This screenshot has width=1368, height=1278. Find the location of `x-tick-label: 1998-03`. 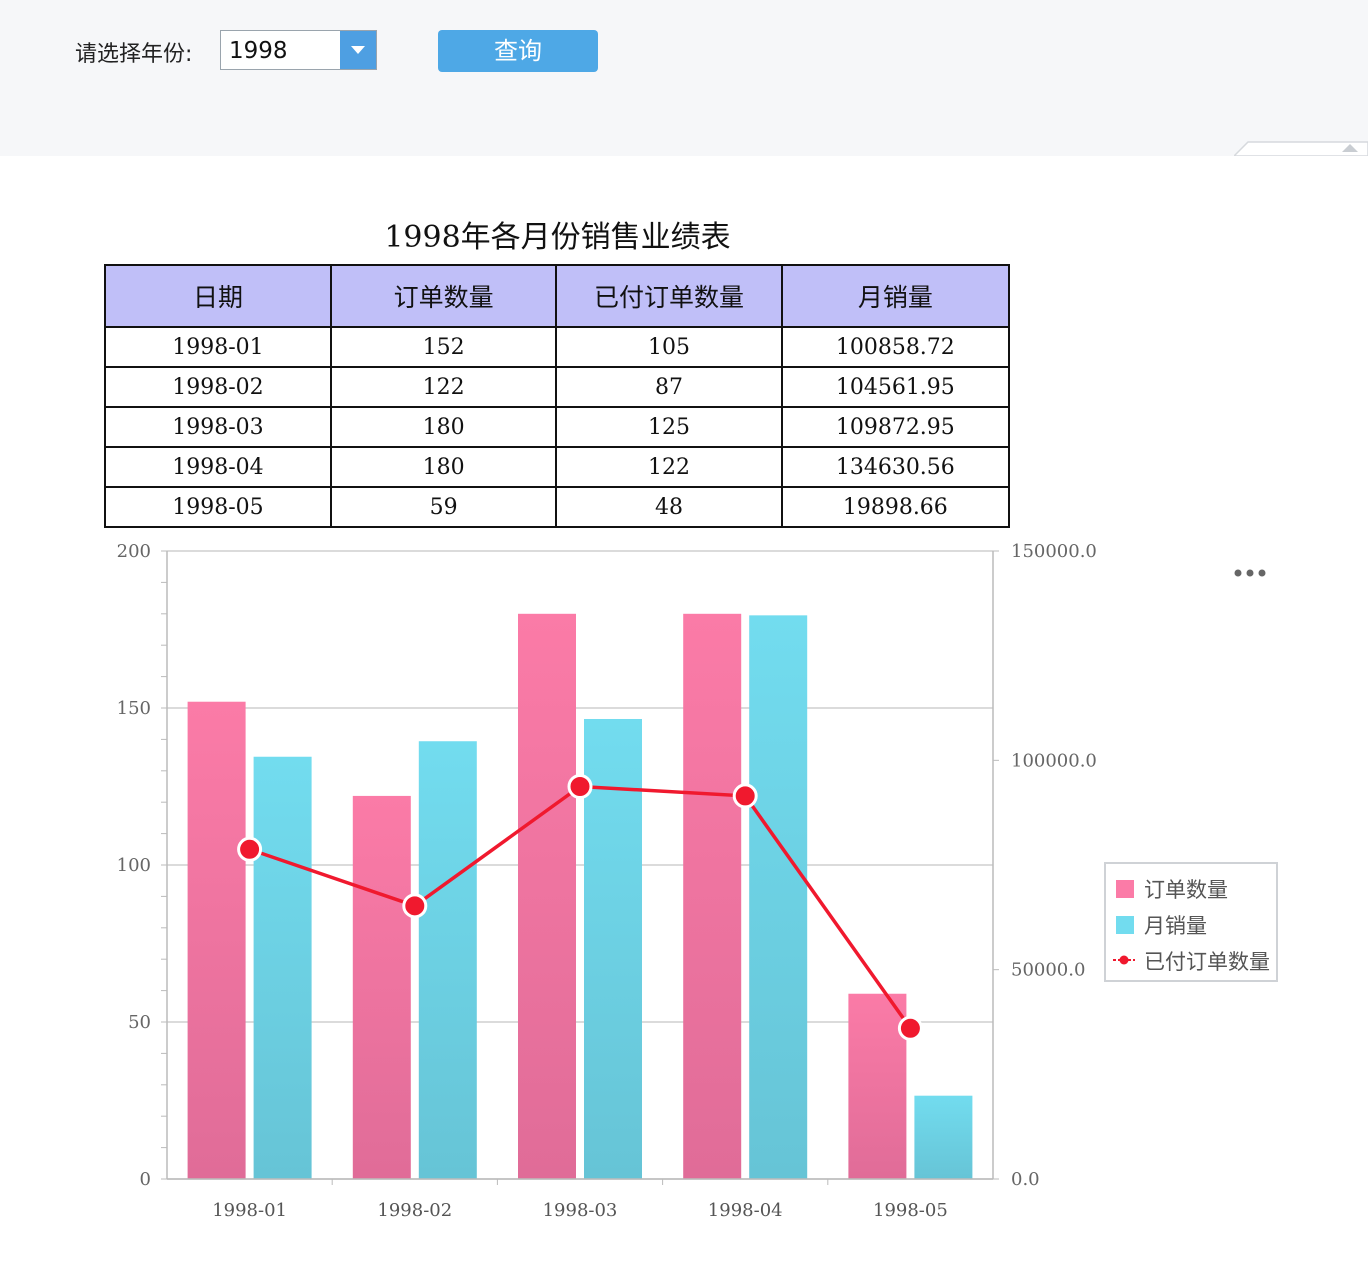

x-tick-label: 1998-03 is located at coordinates (580, 1210).